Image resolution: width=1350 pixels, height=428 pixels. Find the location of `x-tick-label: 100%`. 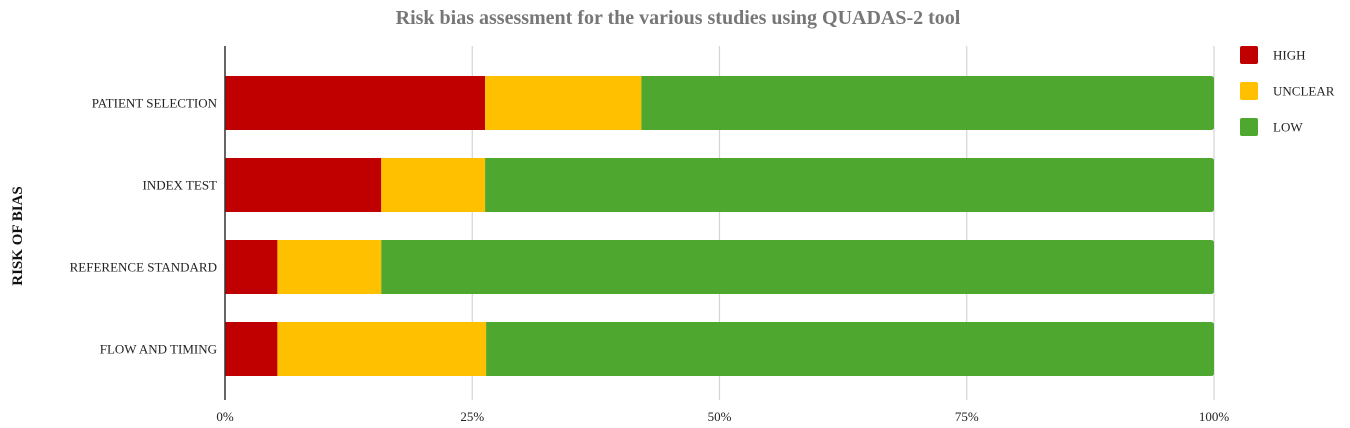

x-tick-label: 100% is located at coordinates (1214, 416).